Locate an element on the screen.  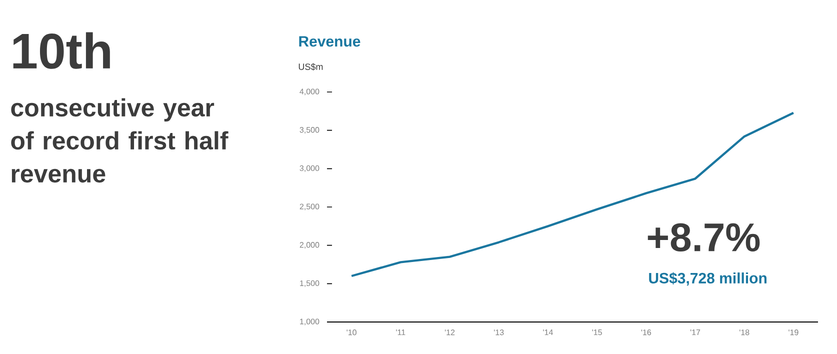
y-tick-label: 3,000 is located at coordinates (310, 168).